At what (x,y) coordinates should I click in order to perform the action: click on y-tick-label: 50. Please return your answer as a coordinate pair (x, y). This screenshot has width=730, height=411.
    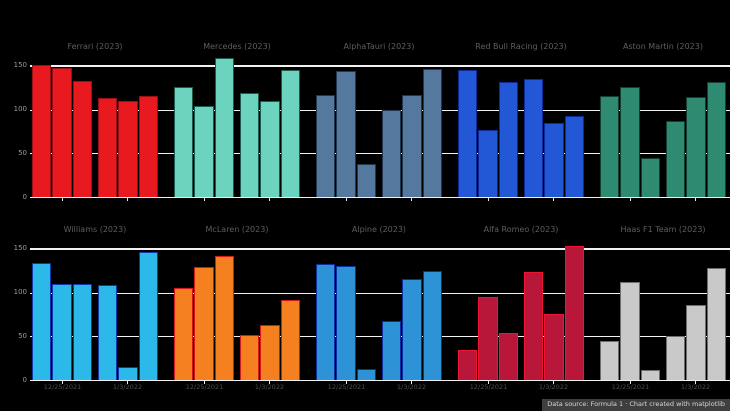
    Looking at the image, I should click on (22, 152).